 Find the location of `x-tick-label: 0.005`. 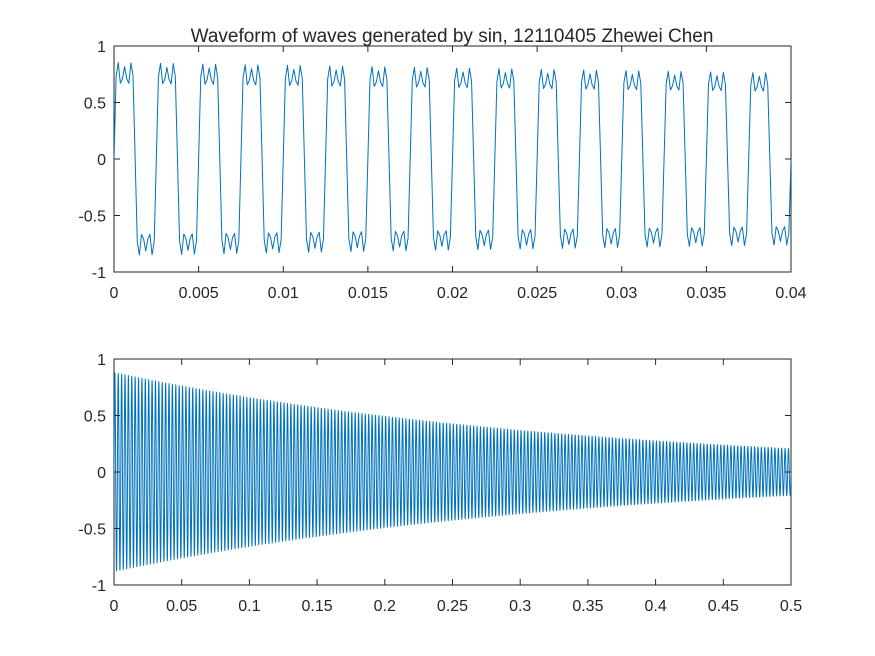

x-tick-label: 0.005 is located at coordinates (199, 293).